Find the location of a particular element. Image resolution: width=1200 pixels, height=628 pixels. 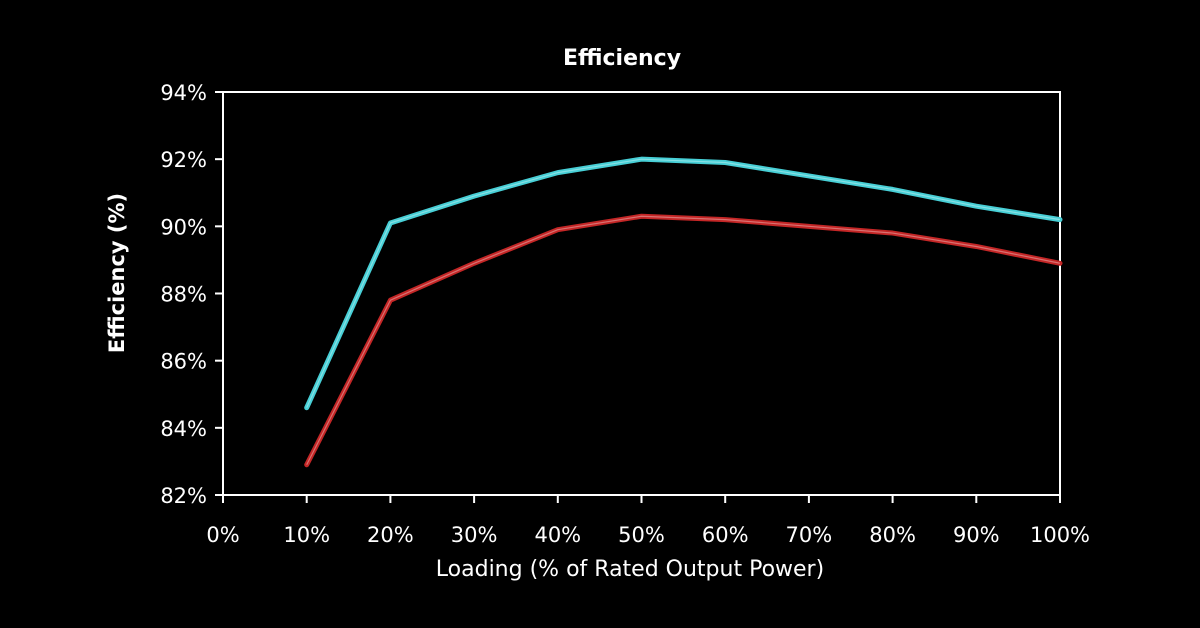

y-tick-label: 84% is located at coordinates (183, 429).